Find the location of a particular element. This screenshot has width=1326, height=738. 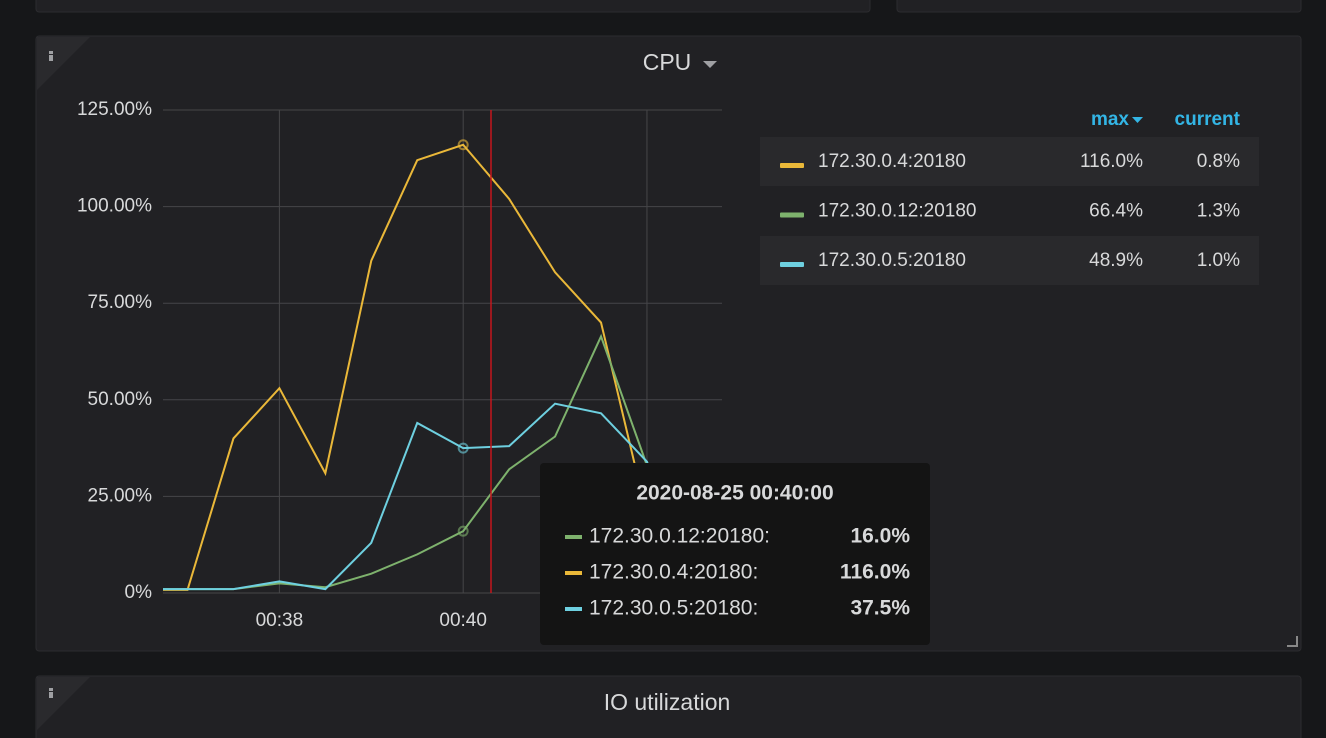

legend-max: 66.4% is located at coordinates (1116, 211).